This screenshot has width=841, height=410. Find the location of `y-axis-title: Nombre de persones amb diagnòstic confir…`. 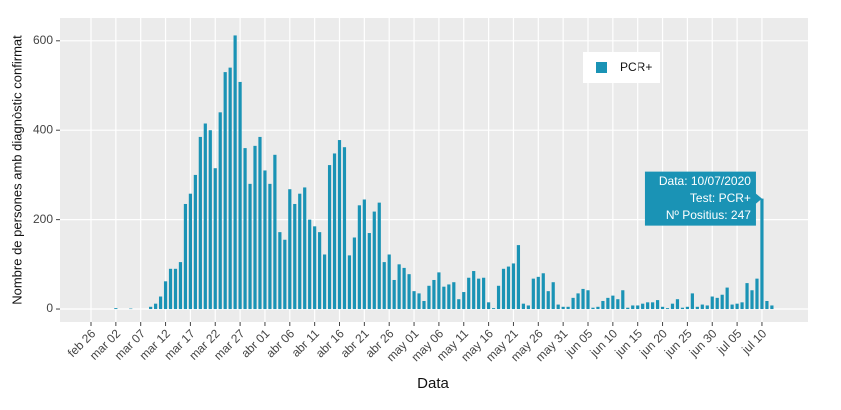

y-axis-title: Nombre de persones amb diagnòstic confir… is located at coordinates (16, 170).